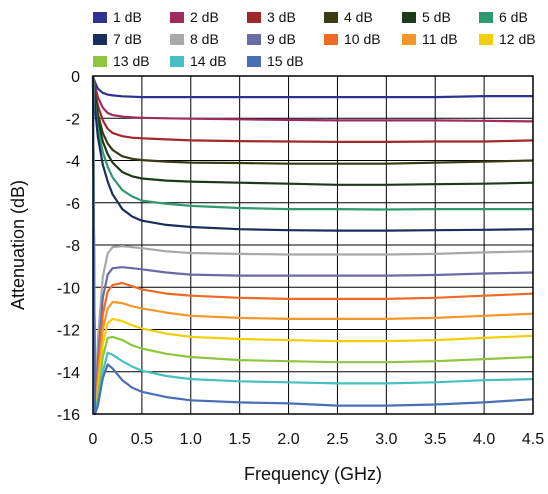 Image resolution: width=548 pixels, height=494 pixels. I want to click on legend-label: 2 dB, so click(204, 17).